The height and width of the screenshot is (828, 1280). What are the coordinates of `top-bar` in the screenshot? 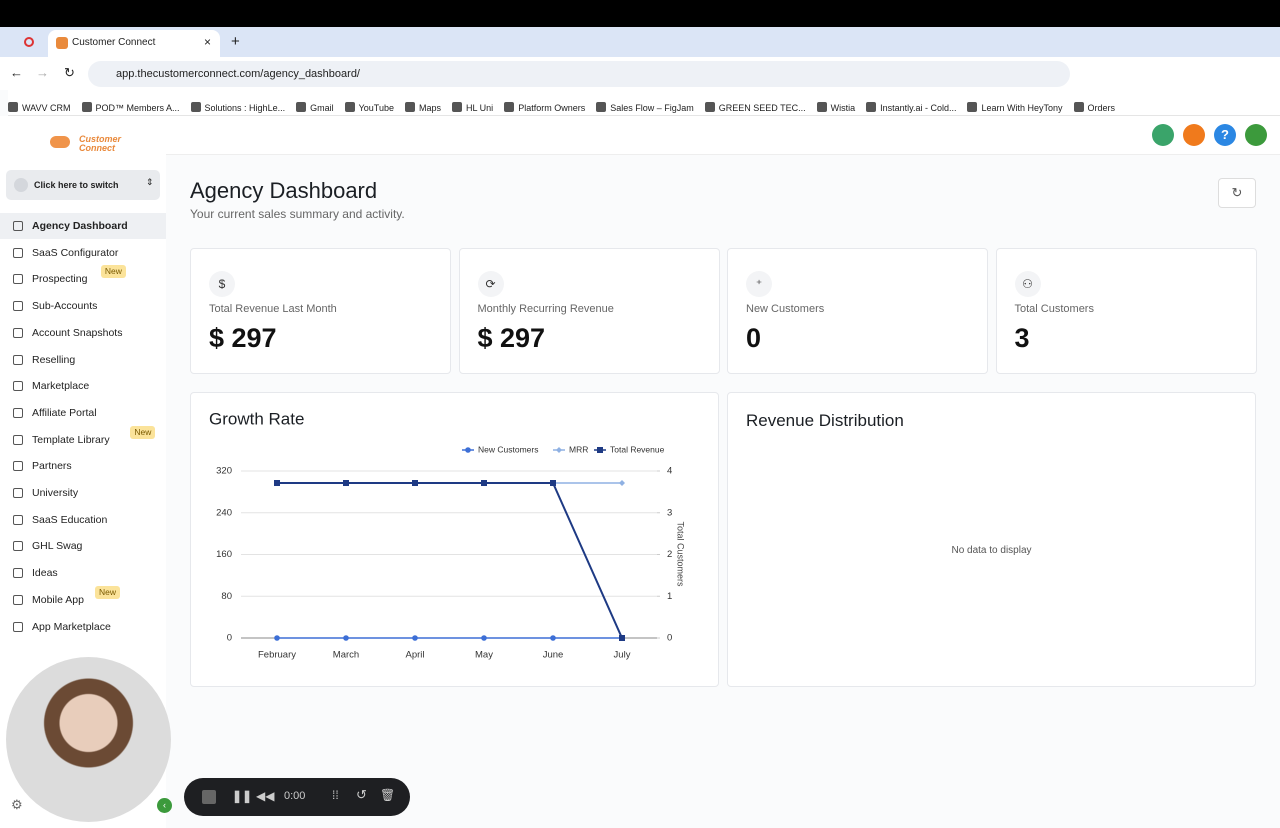 It's located at (640, 13).